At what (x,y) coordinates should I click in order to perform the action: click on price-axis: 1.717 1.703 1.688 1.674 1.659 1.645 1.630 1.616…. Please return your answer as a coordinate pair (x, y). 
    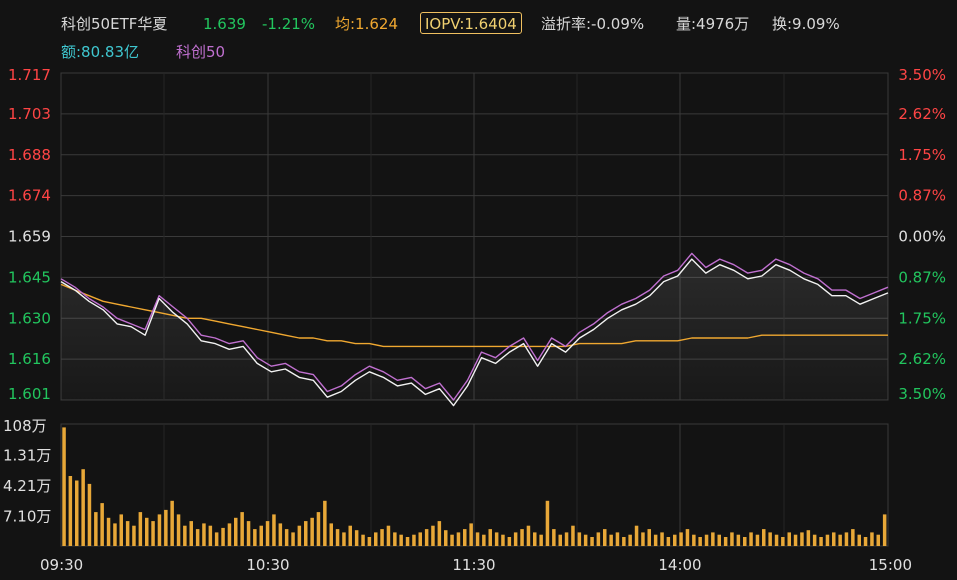
    Looking at the image, I should click on (29, 234).